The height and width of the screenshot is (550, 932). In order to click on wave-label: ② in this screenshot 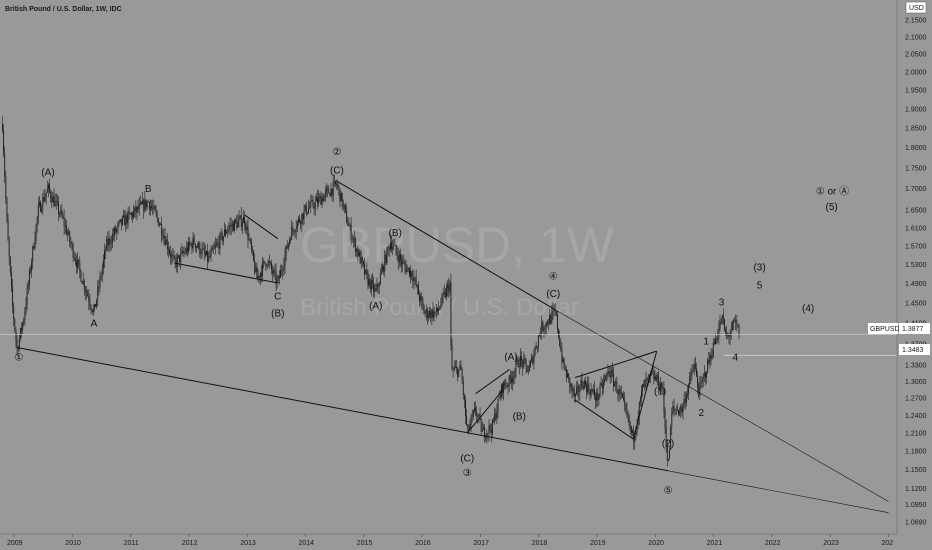, I will do `click(336, 152)`.